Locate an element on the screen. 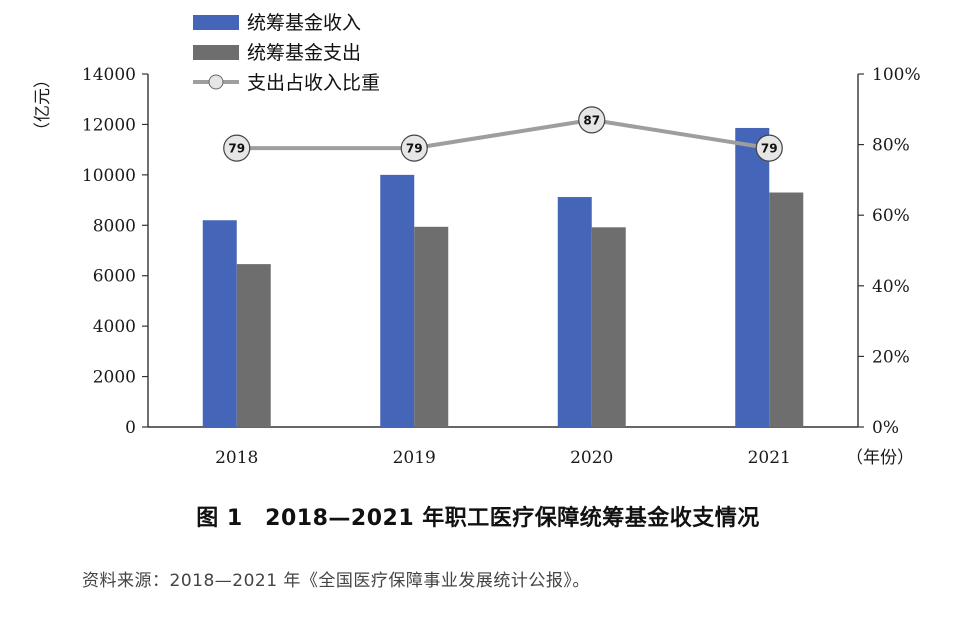 The height and width of the screenshot is (618, 956). y-left-tick-label: 14000 is located at coordinates (109, 75).